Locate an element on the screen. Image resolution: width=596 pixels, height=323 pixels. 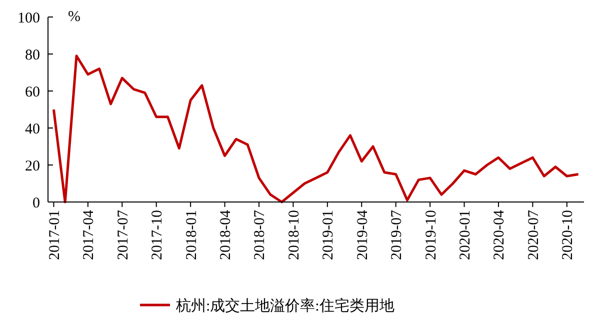
x-tick-label: 2020-07 is located at coordinates (534, 235).